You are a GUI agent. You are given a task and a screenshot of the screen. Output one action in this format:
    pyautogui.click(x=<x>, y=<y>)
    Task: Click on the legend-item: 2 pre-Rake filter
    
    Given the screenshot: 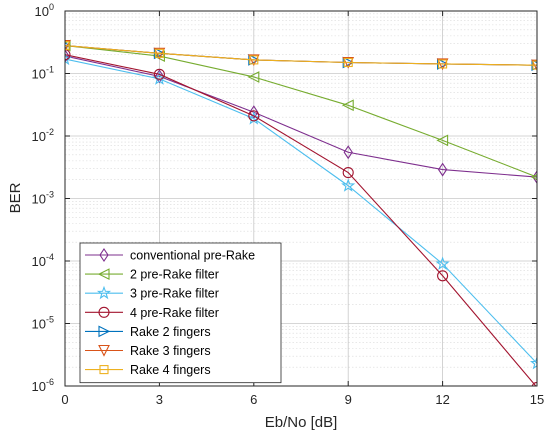 What is the action you would take?
    pyautogui.click(x=152, y=275)
    